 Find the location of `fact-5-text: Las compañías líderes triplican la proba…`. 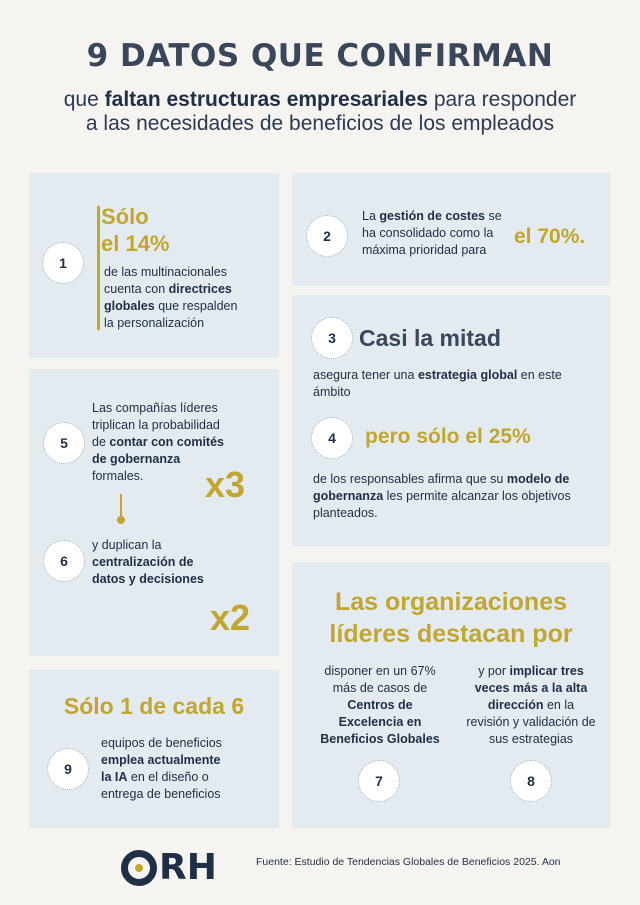

fact-5-text: Las compañías líderes triplican la proba… is located at coordinates (158, 442).